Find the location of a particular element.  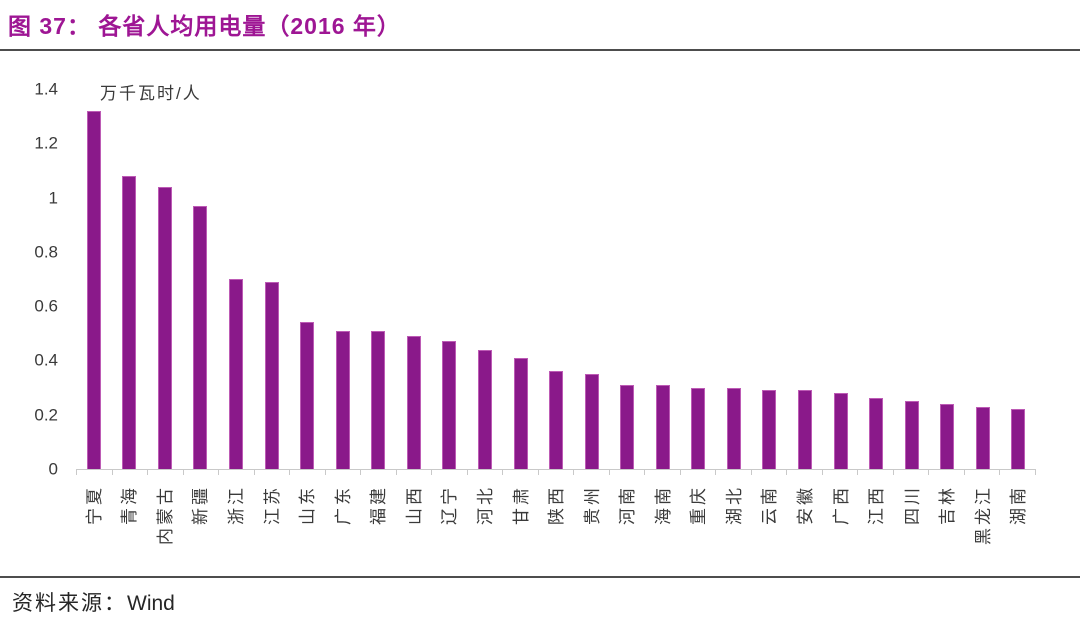

x-label-slot: 安徽 is located at coordinates (805, 527).